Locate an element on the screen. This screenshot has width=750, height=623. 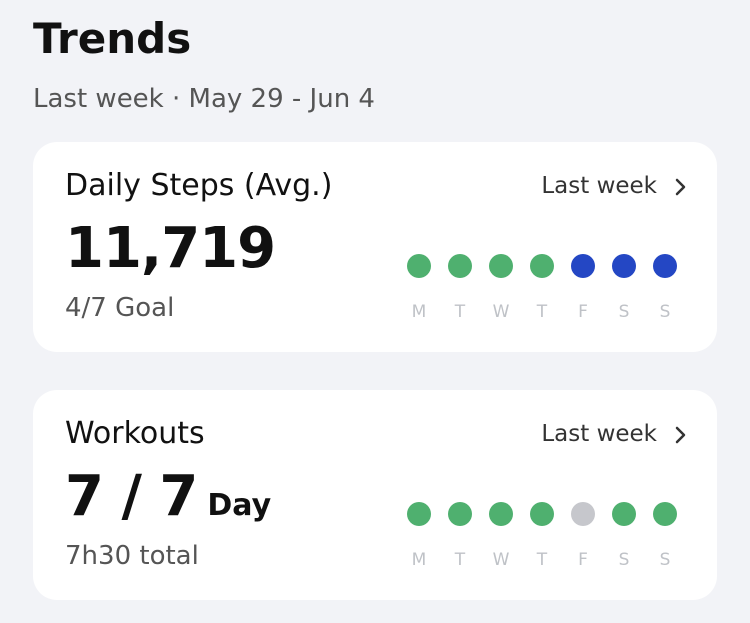
card-value: 11,719 is located at coordinates (170, 248).